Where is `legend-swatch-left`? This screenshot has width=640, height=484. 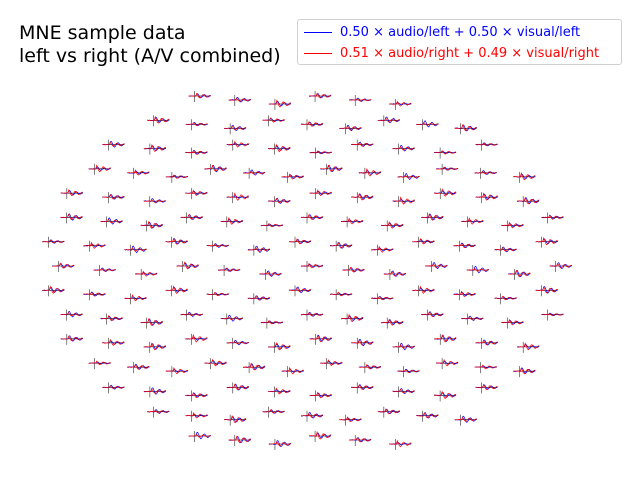
legend-swatch-left is located at coordinates (318, 32).